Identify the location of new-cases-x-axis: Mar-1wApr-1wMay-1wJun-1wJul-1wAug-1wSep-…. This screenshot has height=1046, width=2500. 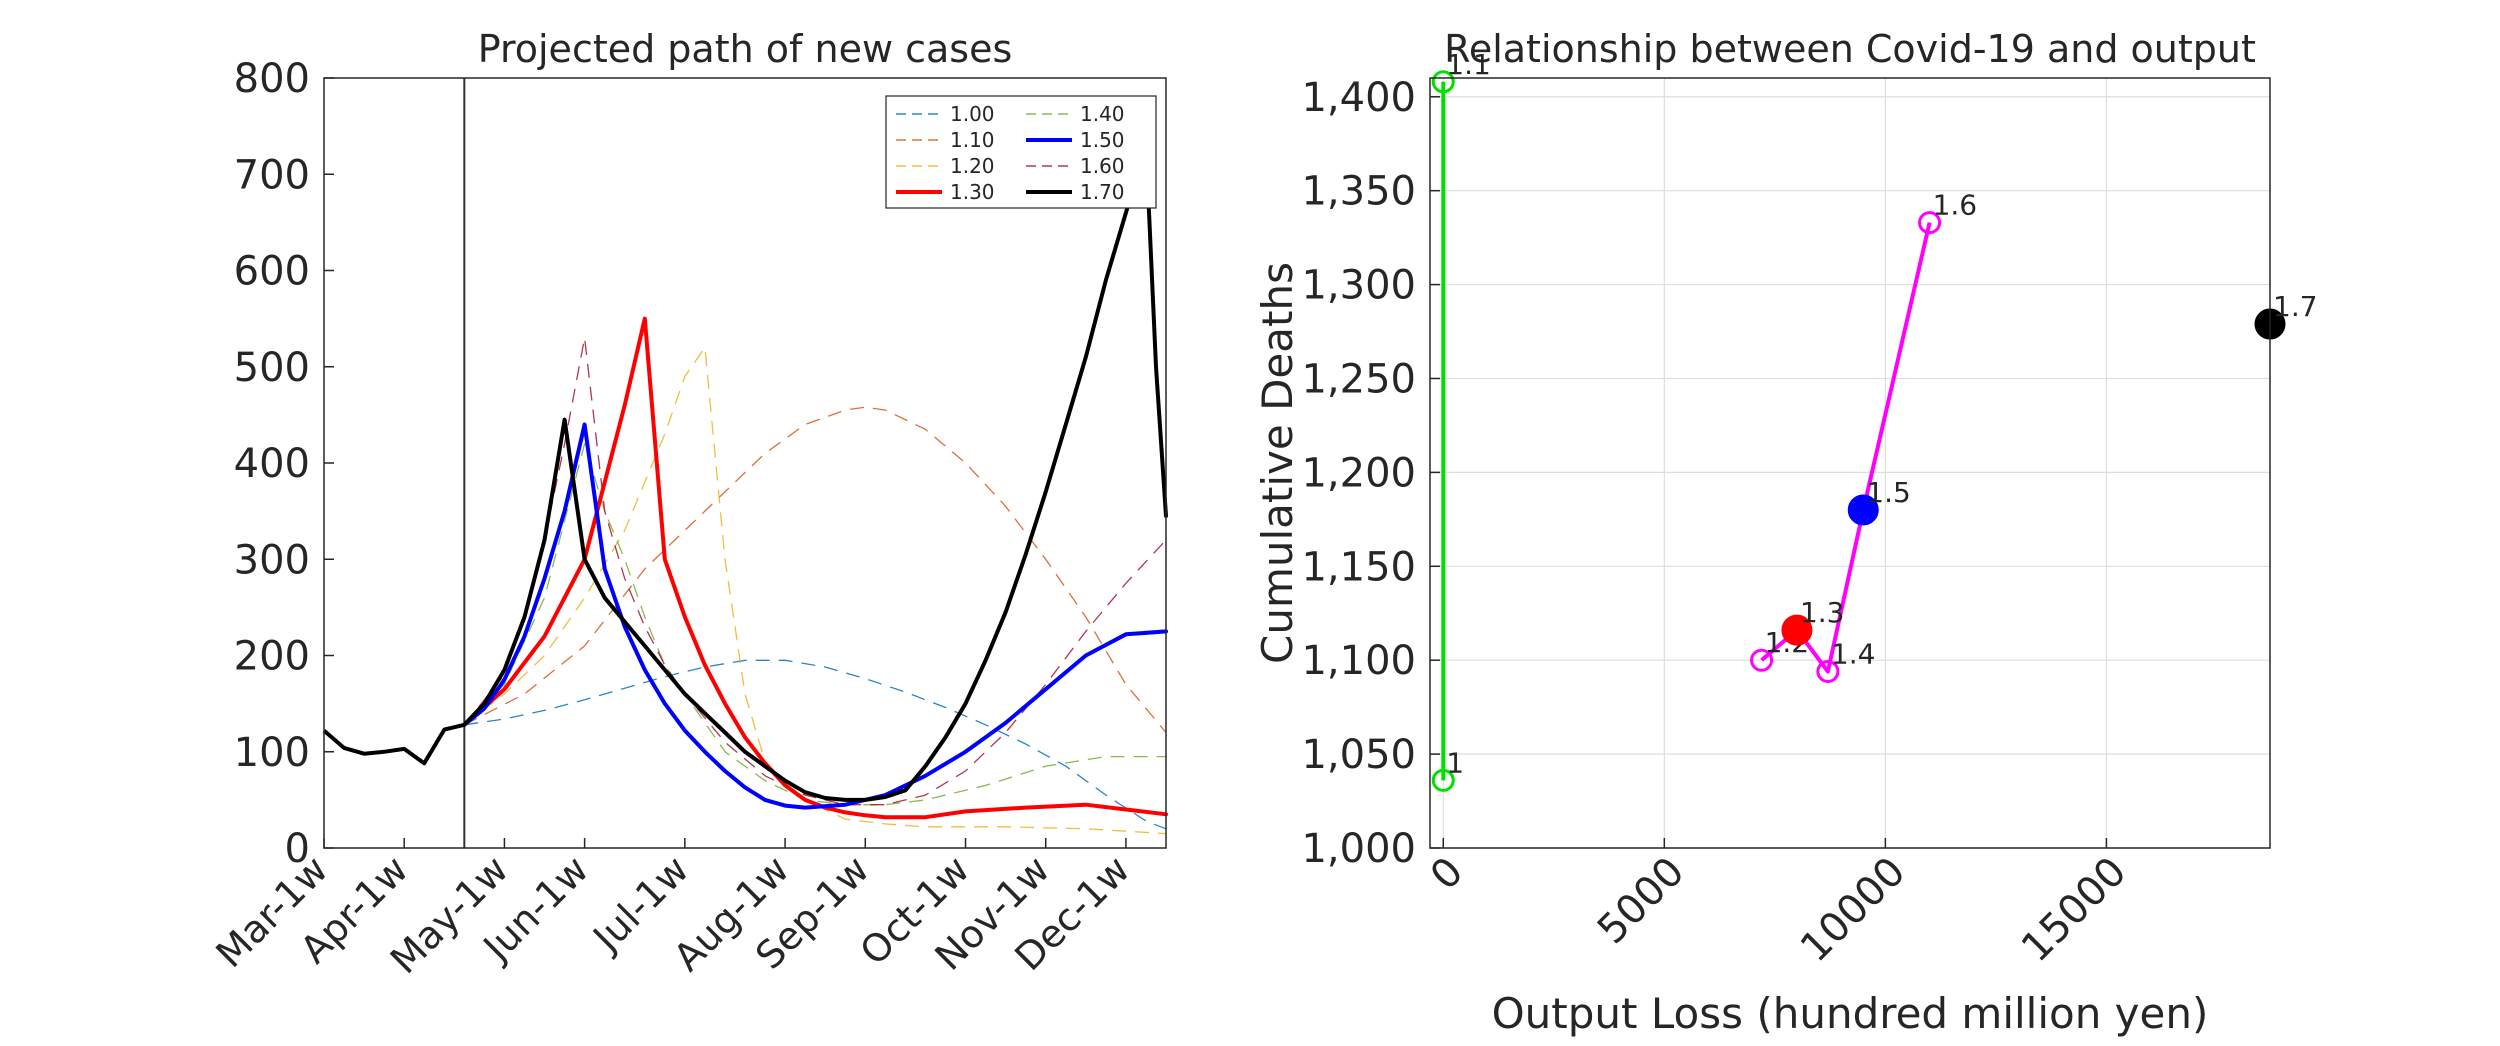
(673, 910).